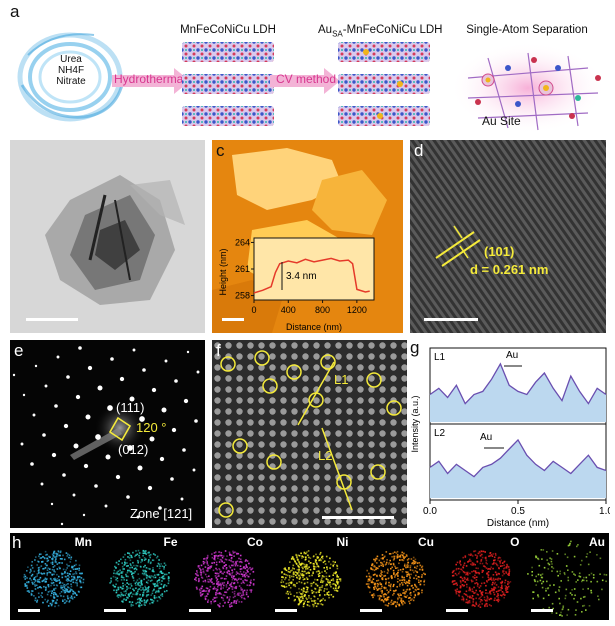 The image size is (615, 626). I want to click on eds-map-co: Co, so click(224, 576).